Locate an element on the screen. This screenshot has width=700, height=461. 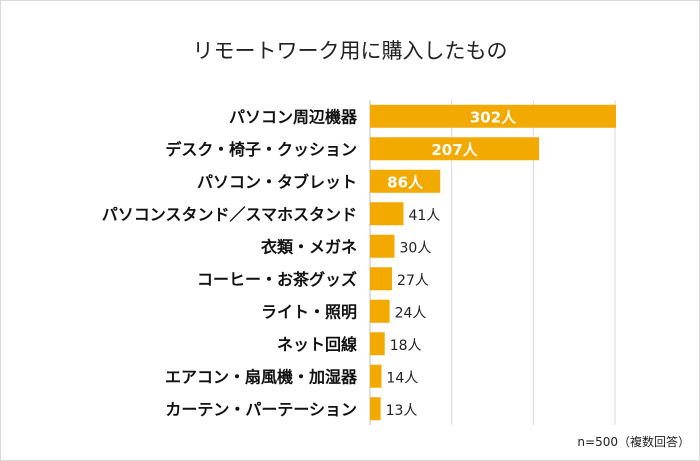
value-label-9: 13人 is located at coordinates (402, 411).